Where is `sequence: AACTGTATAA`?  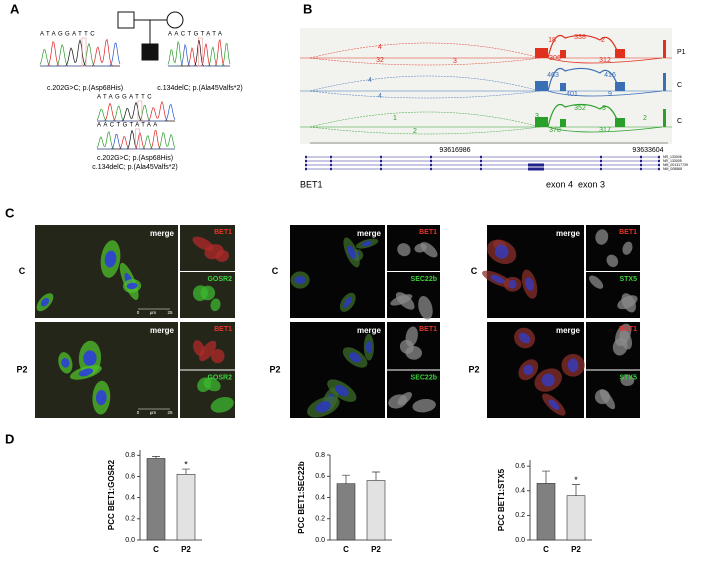
sequence: AACTGTATAA is located at coordinates (128, 126).